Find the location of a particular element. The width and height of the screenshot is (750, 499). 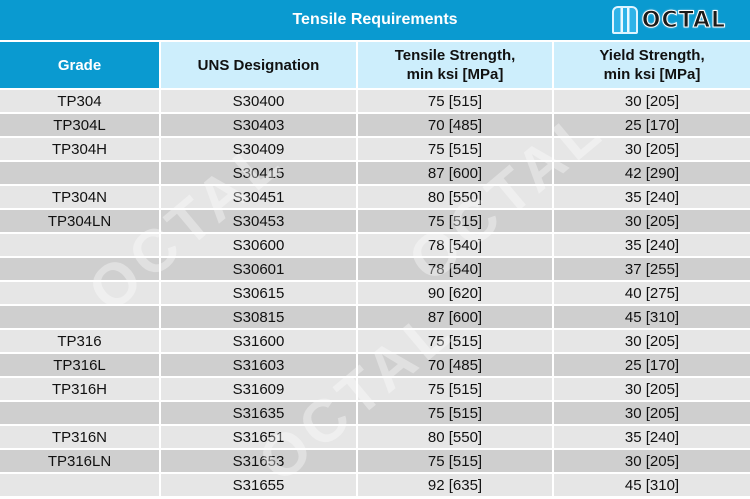

header-yield-line1: Yield Strength, is located at coordinates (652, 55).